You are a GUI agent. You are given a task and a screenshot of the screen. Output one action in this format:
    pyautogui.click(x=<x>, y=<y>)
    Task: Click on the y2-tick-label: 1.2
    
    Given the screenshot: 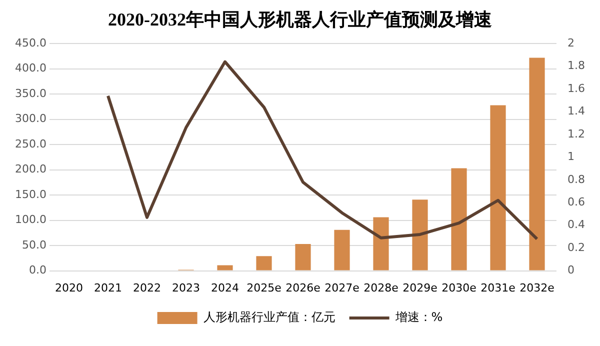 What is the action you would take?
    pyautogui.click(x=577, y=133)
    